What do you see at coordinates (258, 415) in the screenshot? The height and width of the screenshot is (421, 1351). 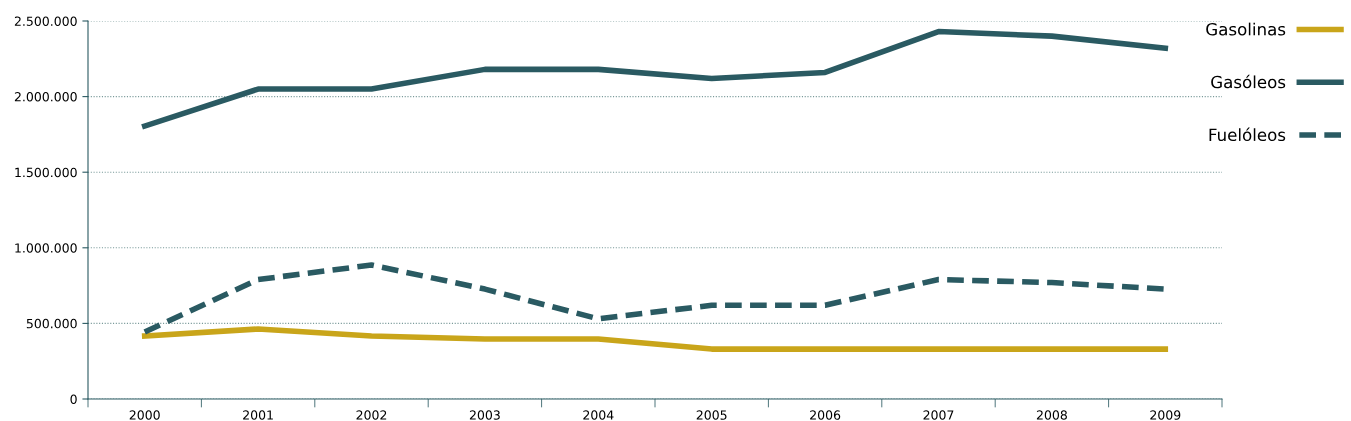 I see `x-tick-label: 2001` at bounding box center [258, 415].